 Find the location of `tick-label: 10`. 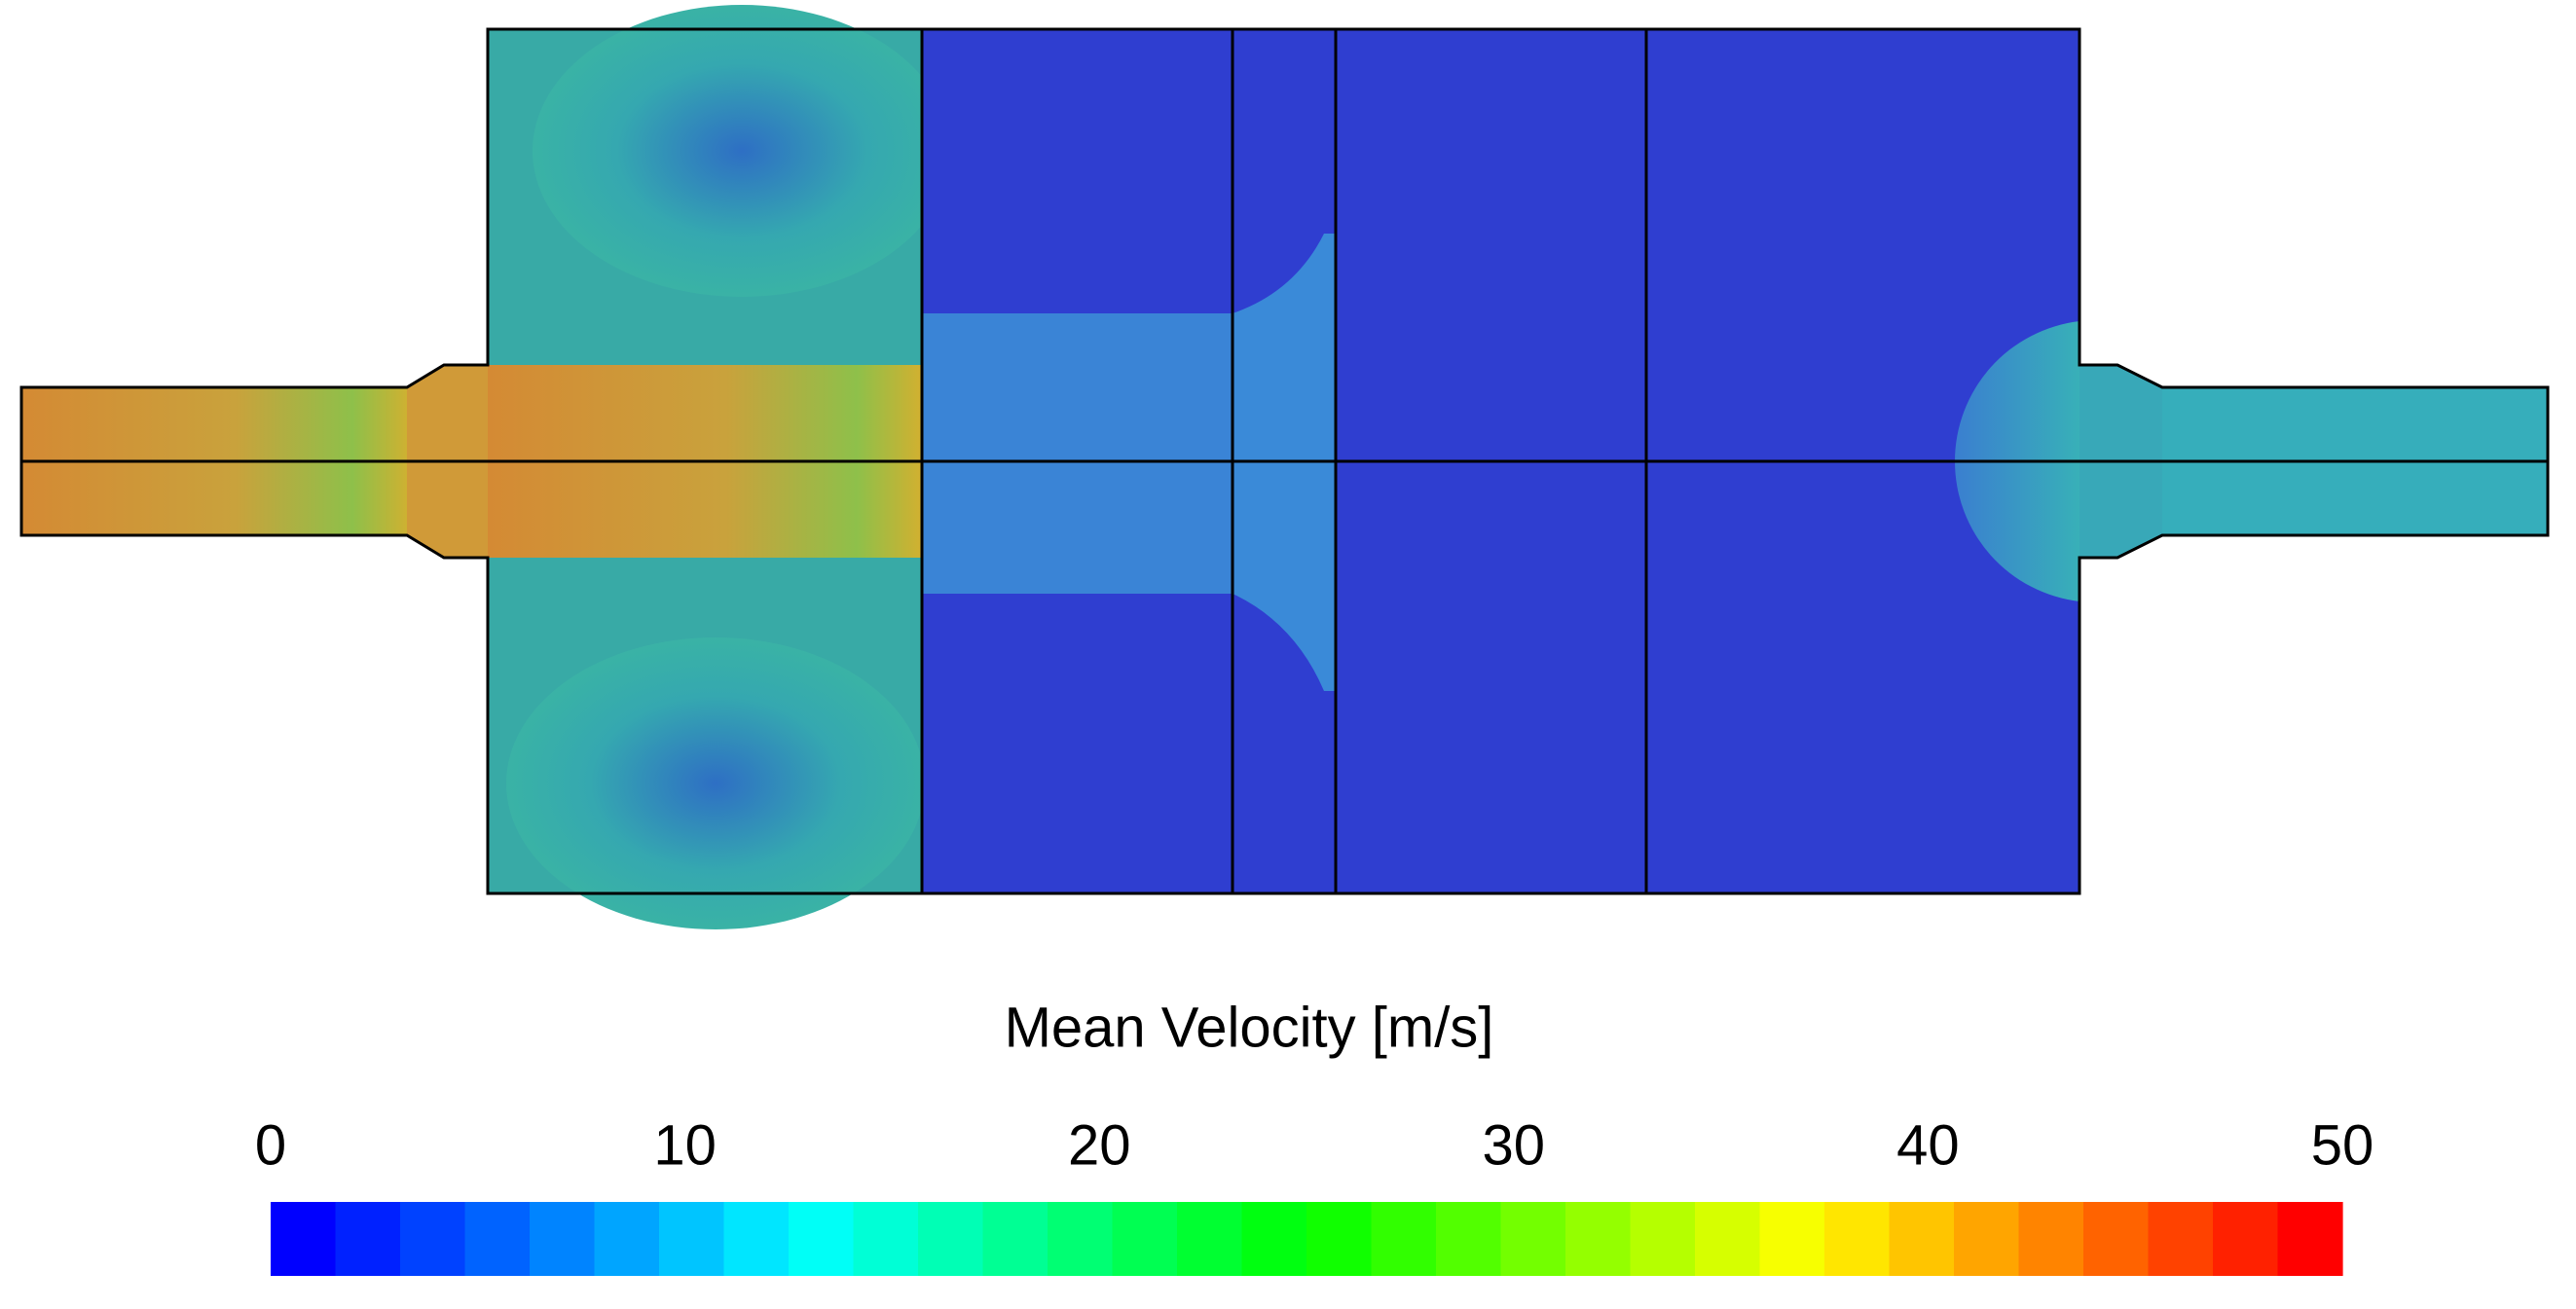

tick-label: 10 is located at coordinates (685, 1145).